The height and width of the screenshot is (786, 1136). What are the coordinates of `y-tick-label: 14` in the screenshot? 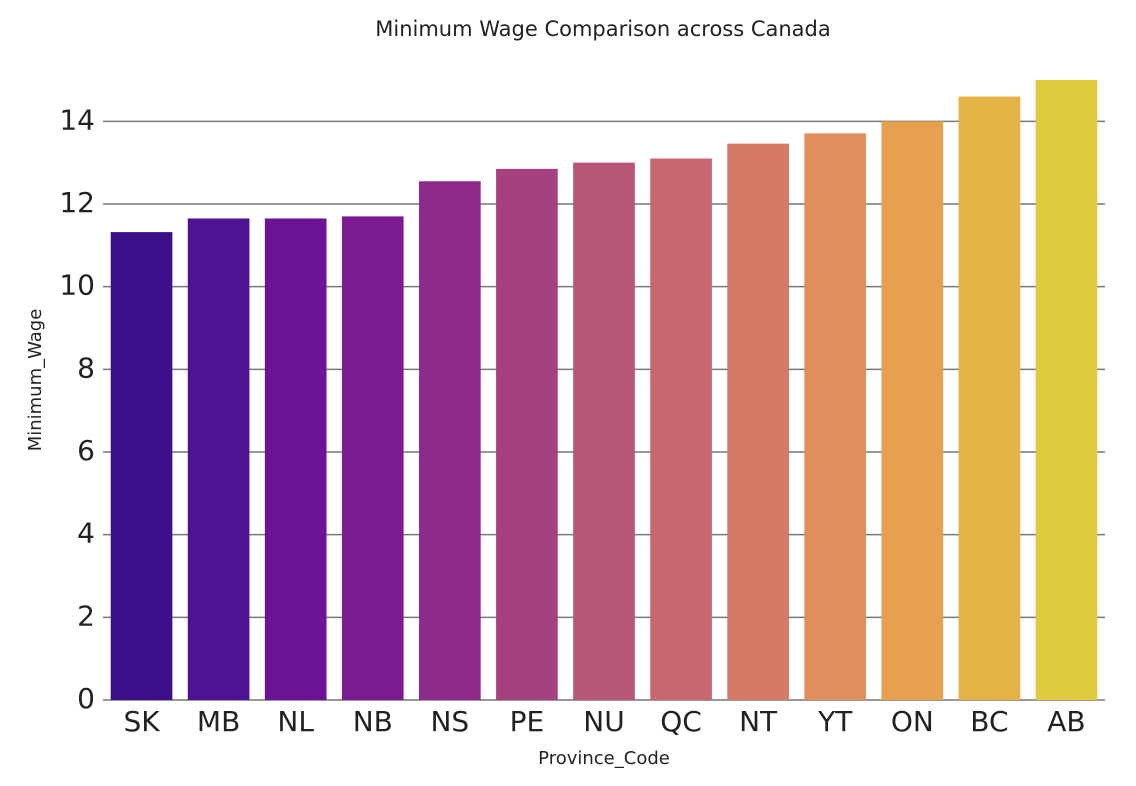 It's located at (77, 119).